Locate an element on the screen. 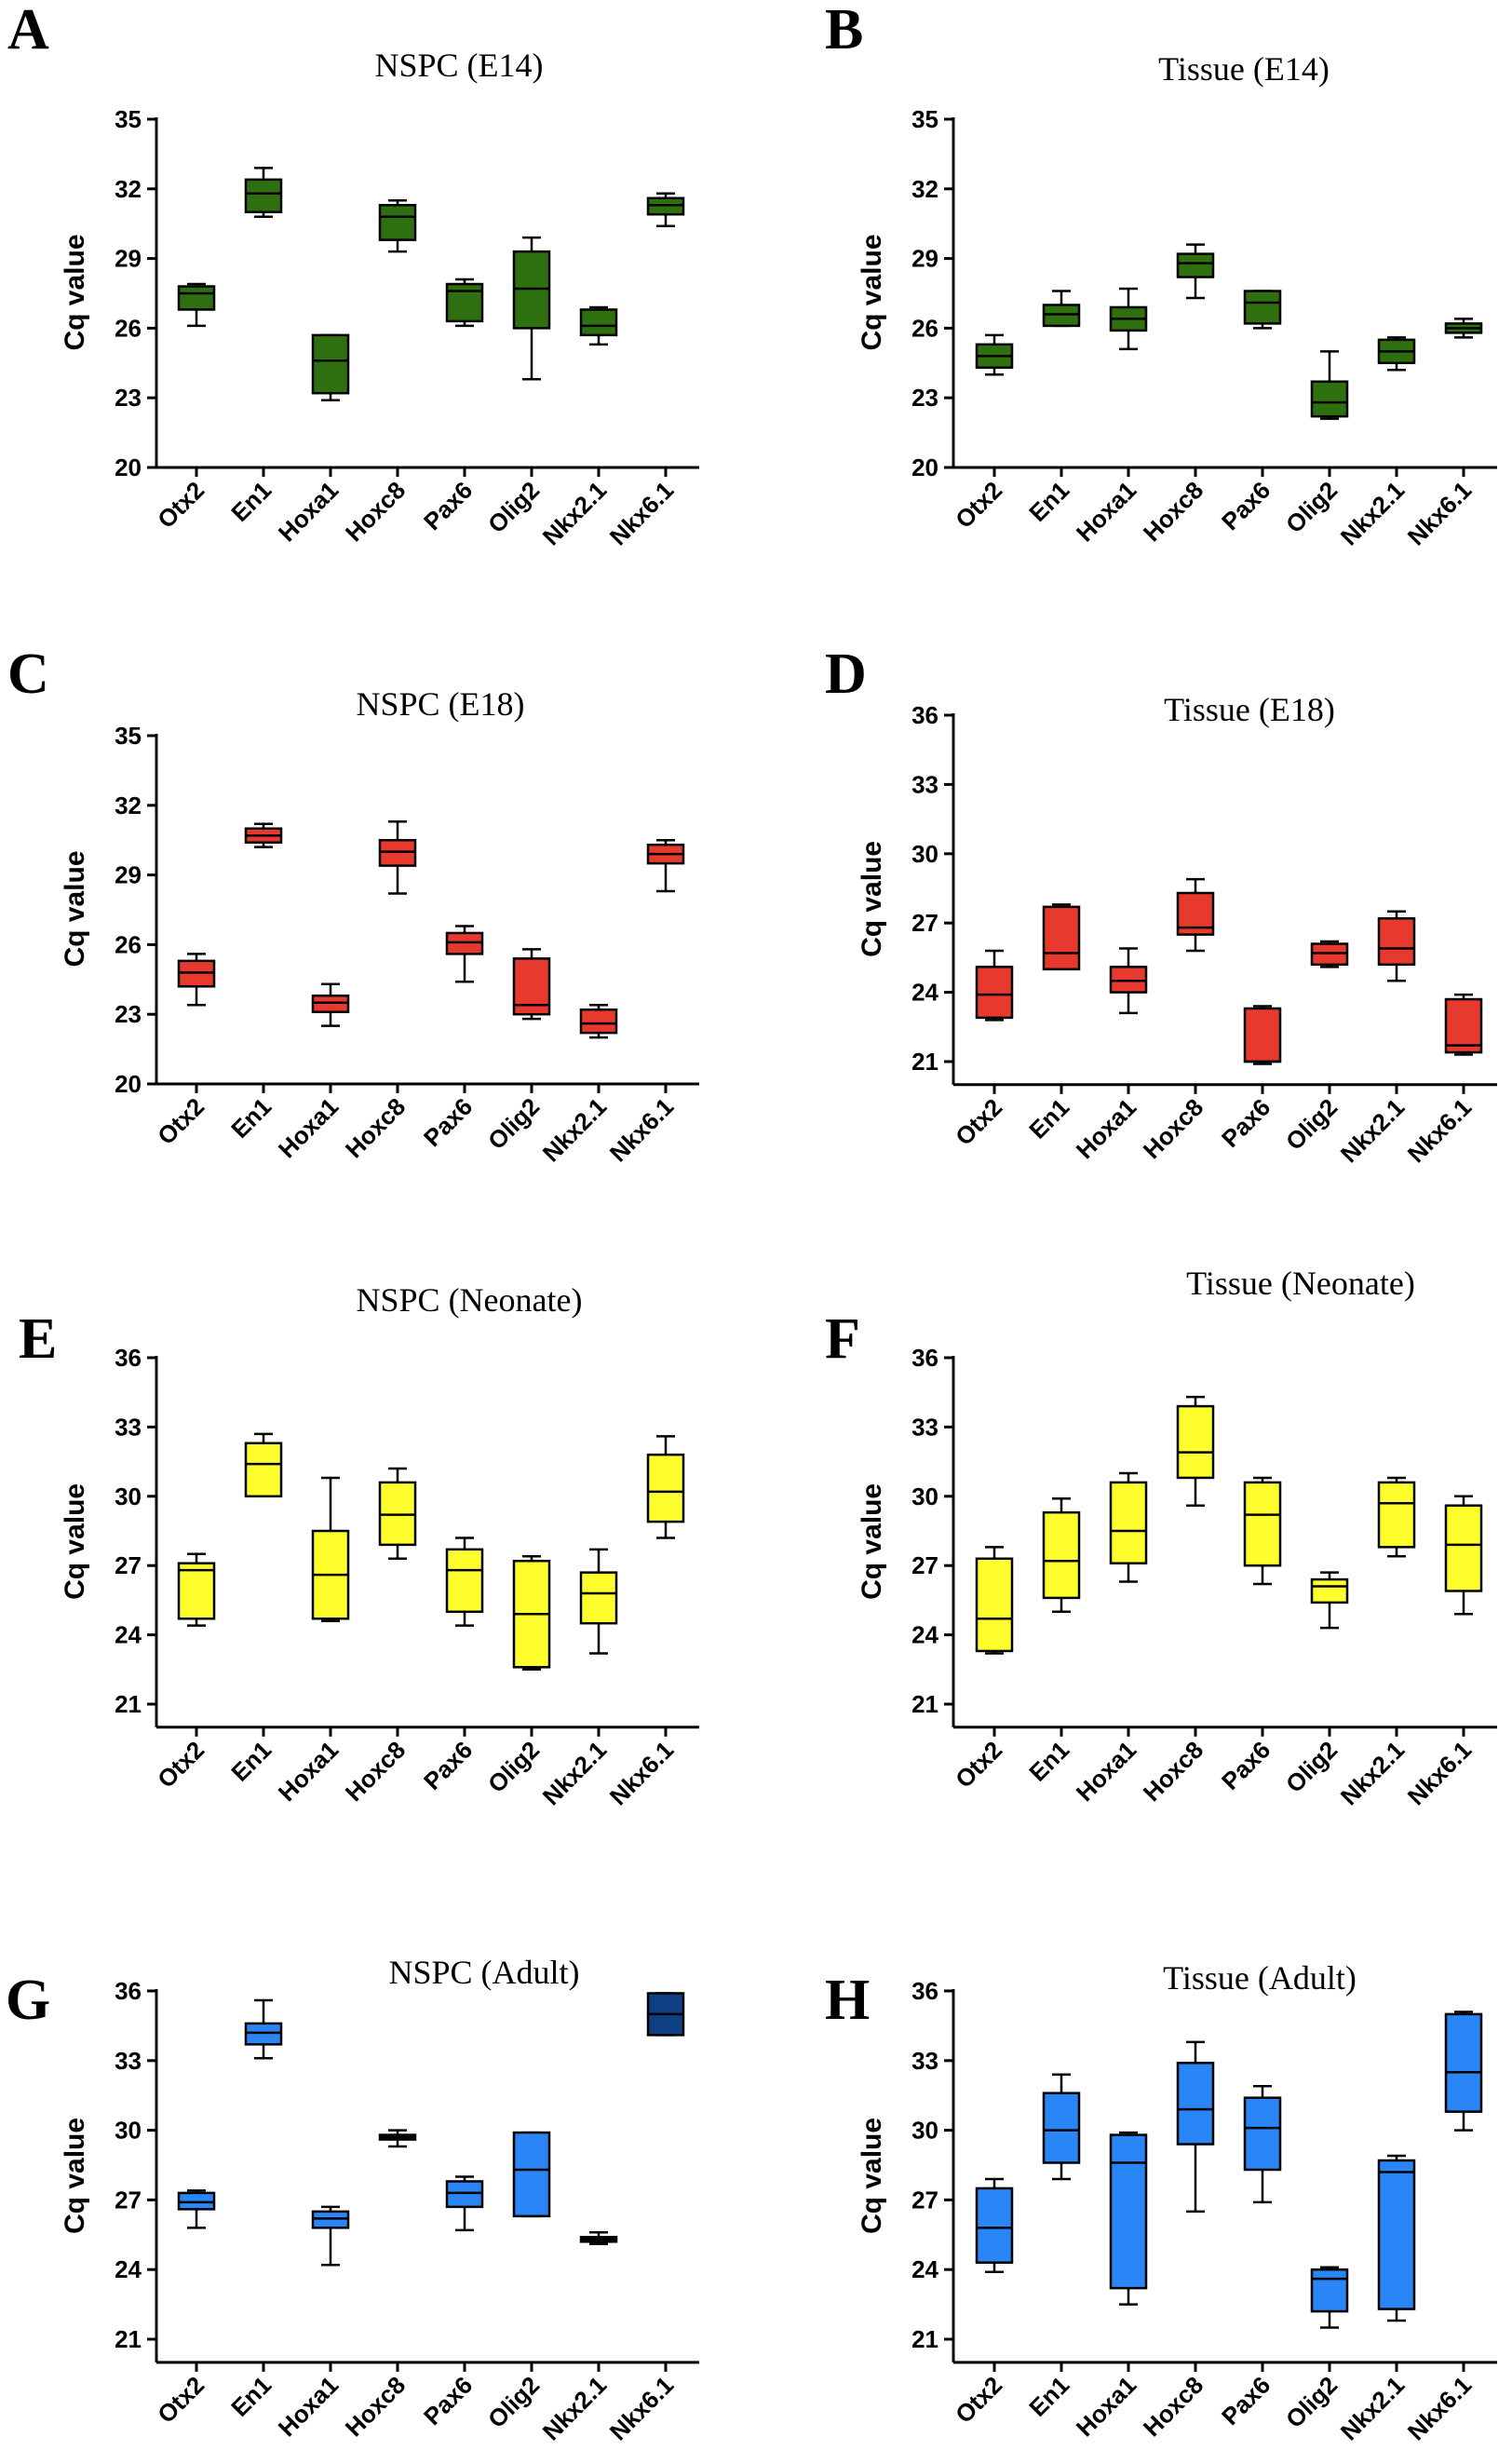  x-tick-label: Hoxa1 is located at coordinates (309, 511).